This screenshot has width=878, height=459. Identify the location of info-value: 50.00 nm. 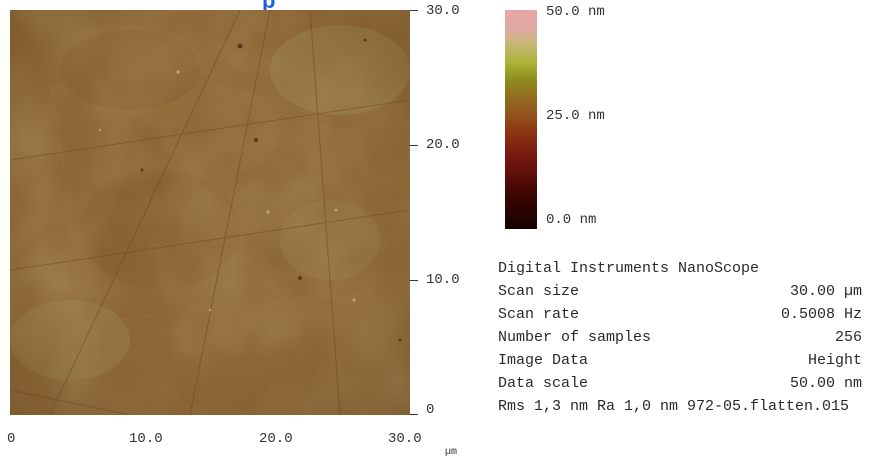
(825, 383).